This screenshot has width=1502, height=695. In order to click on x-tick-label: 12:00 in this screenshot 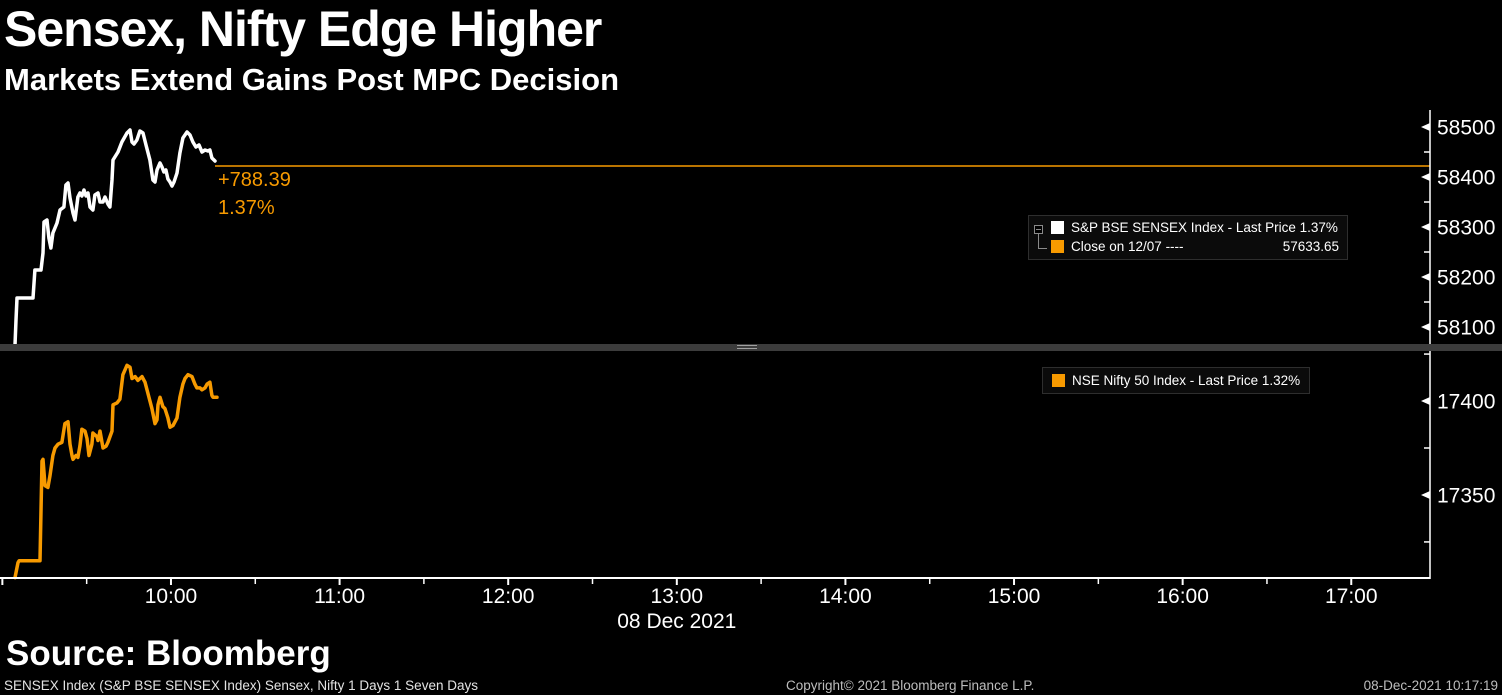, I will do `click(508, 596)`.